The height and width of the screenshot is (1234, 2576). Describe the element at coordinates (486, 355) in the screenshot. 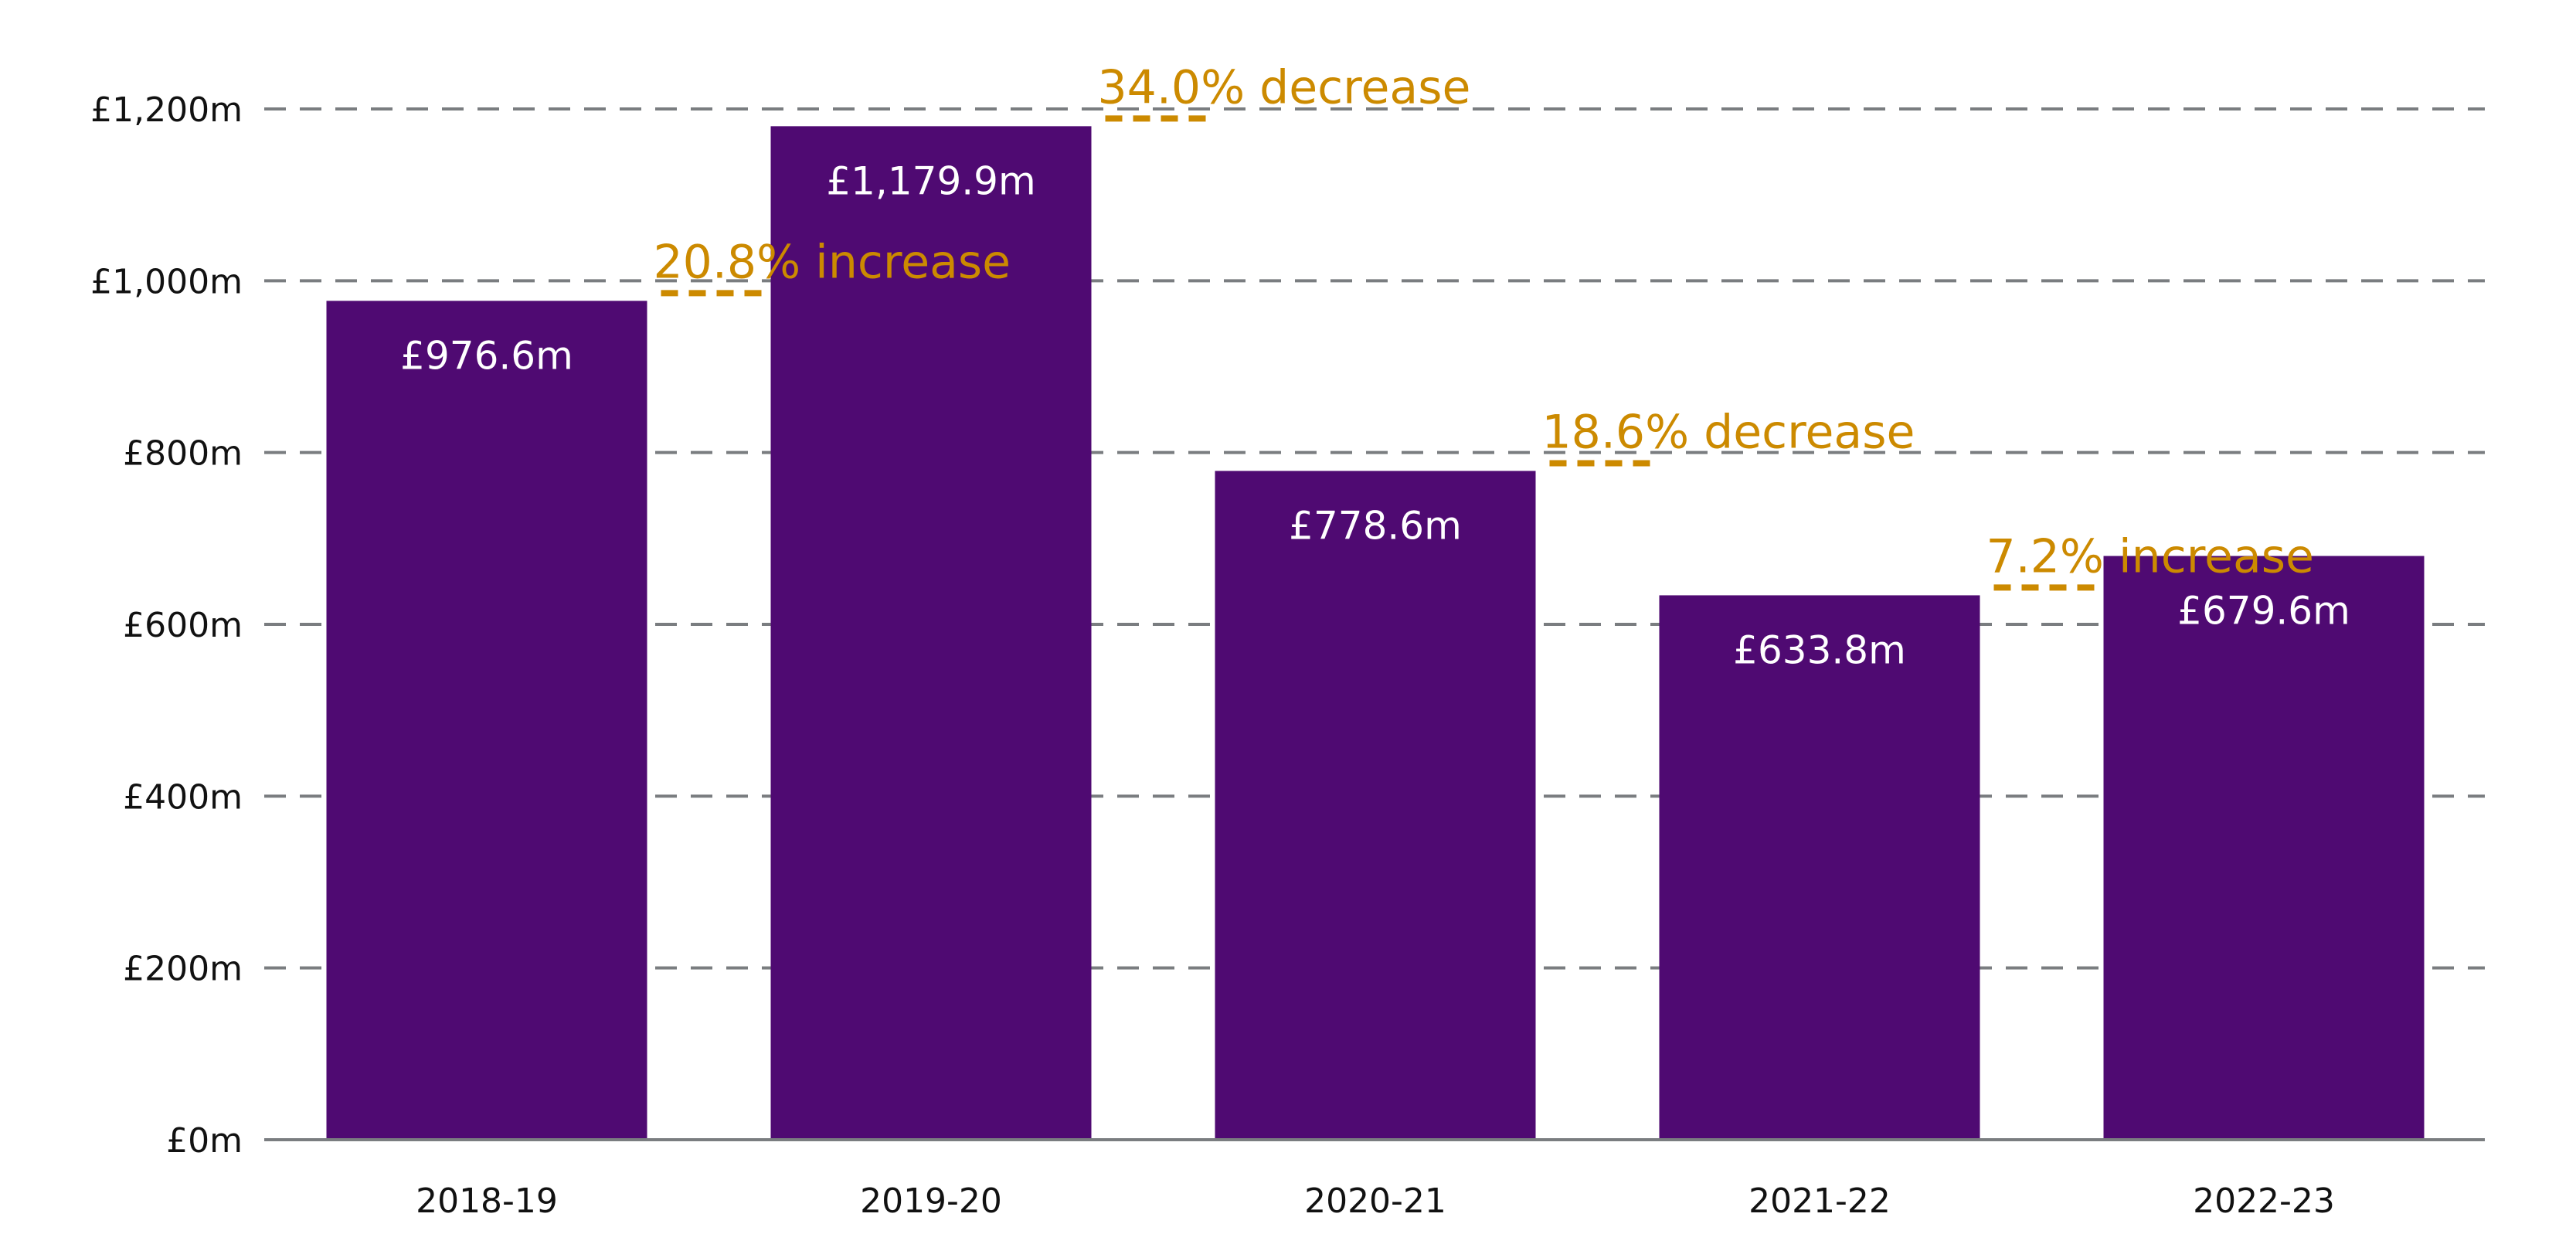

I see `bar-data-label: £976.6m` at that location.